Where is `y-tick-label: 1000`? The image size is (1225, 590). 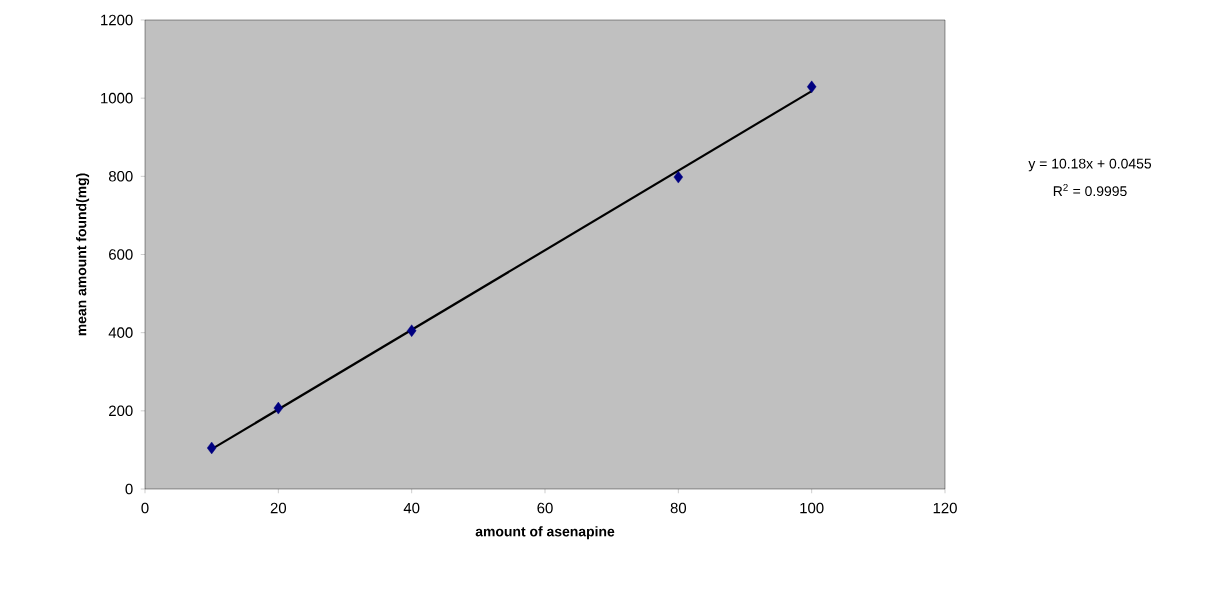 y-tick-label: 1000 is located at coordinates (117, 98).